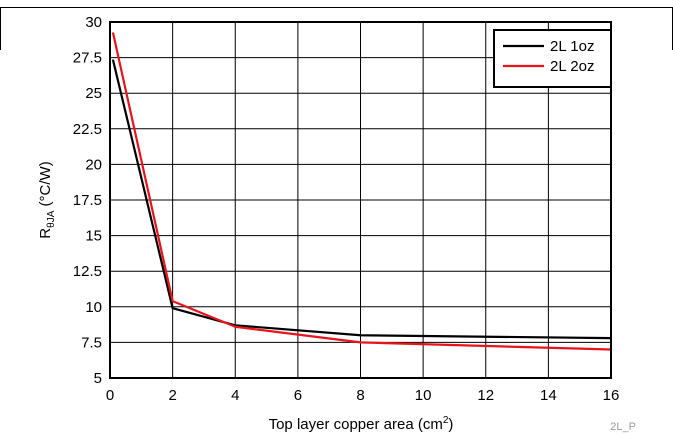  I want to click on y-tick-label: 25, so click(93, 93).